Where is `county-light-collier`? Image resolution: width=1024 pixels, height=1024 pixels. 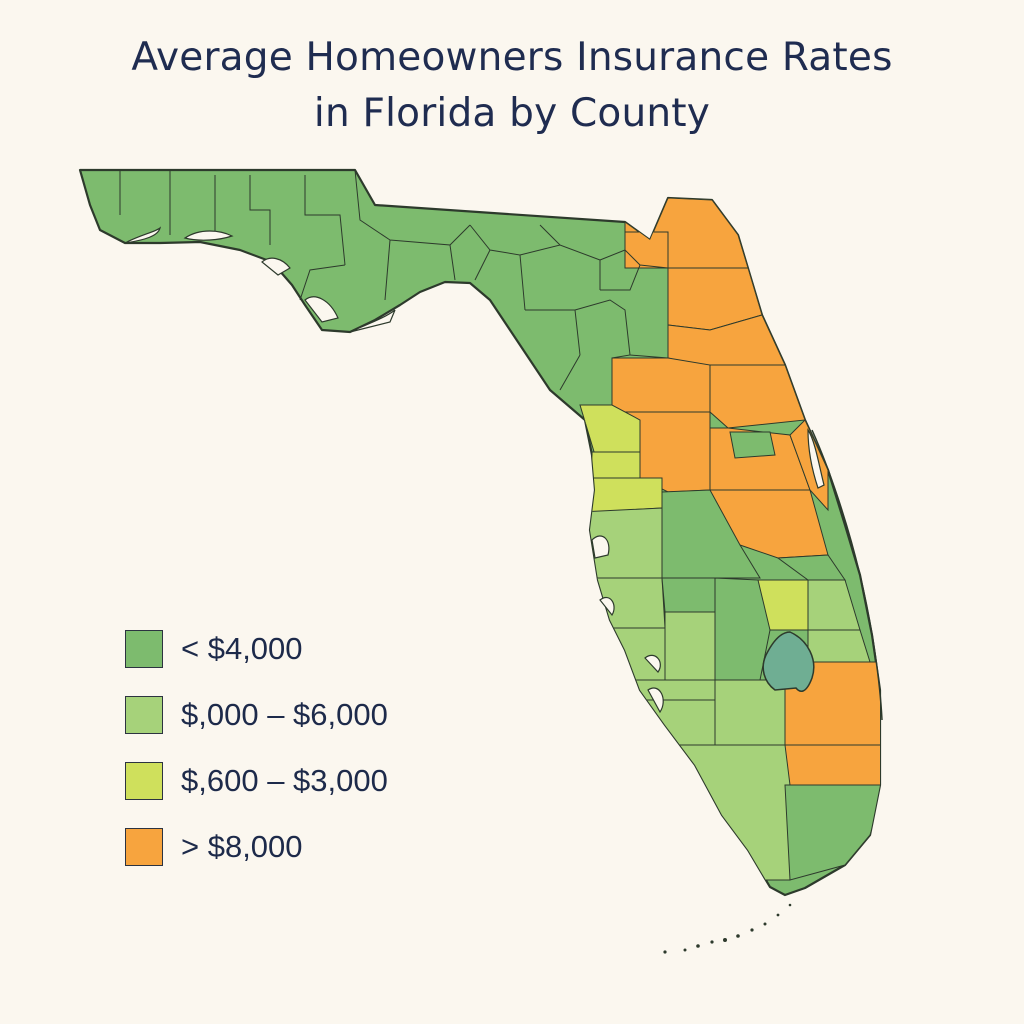
county-light-collier is located at coordinates (730, 812).